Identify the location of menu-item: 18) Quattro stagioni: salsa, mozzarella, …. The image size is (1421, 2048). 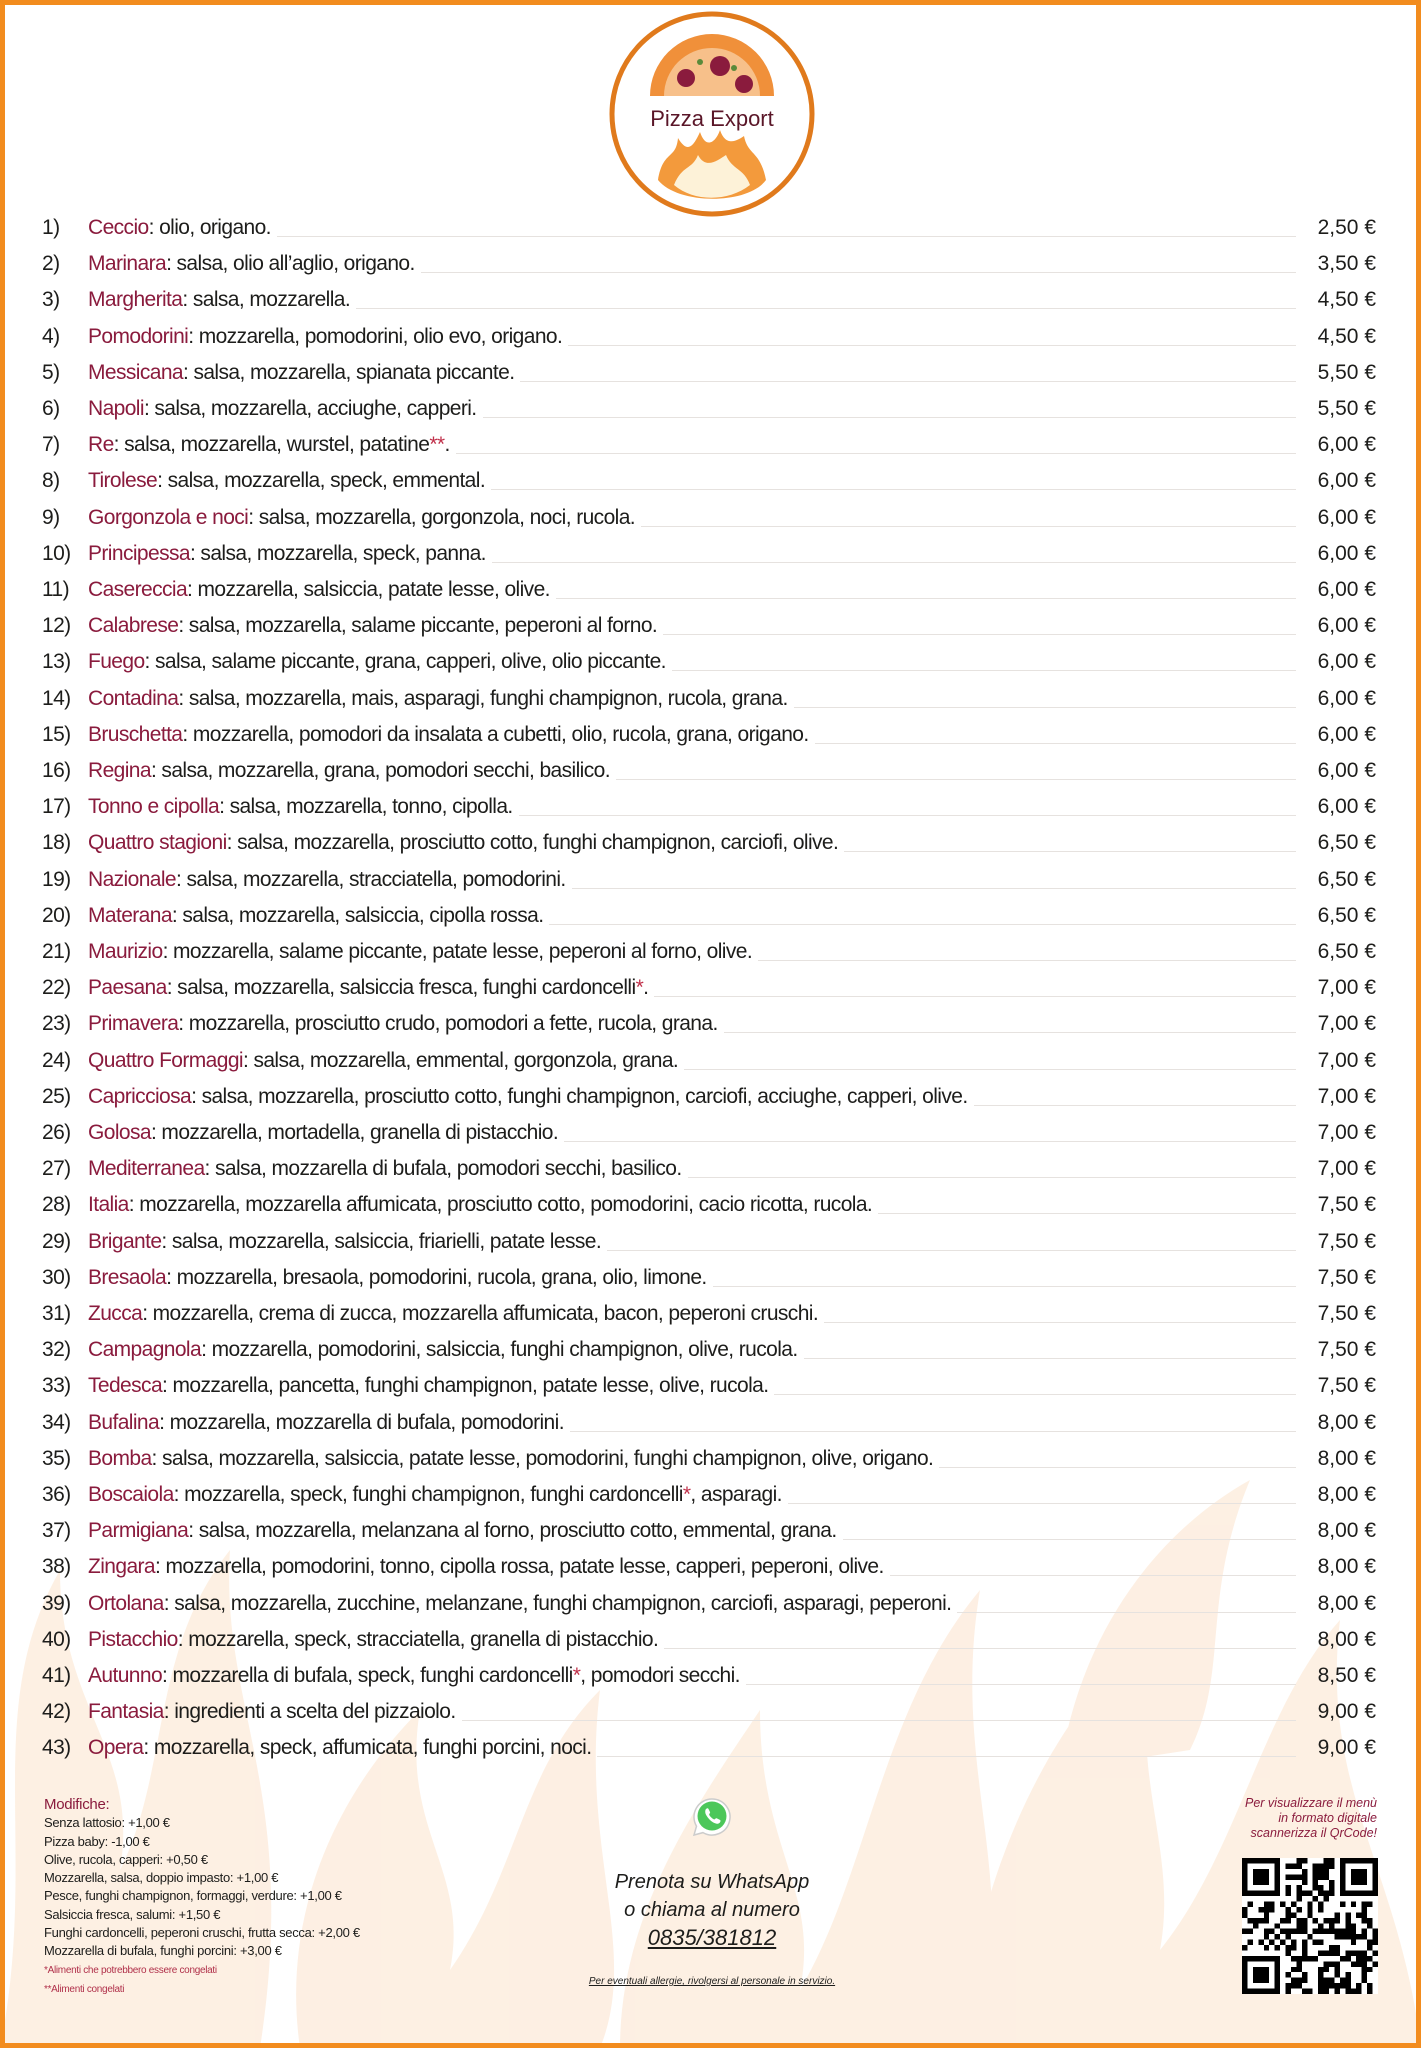
(709, 837).